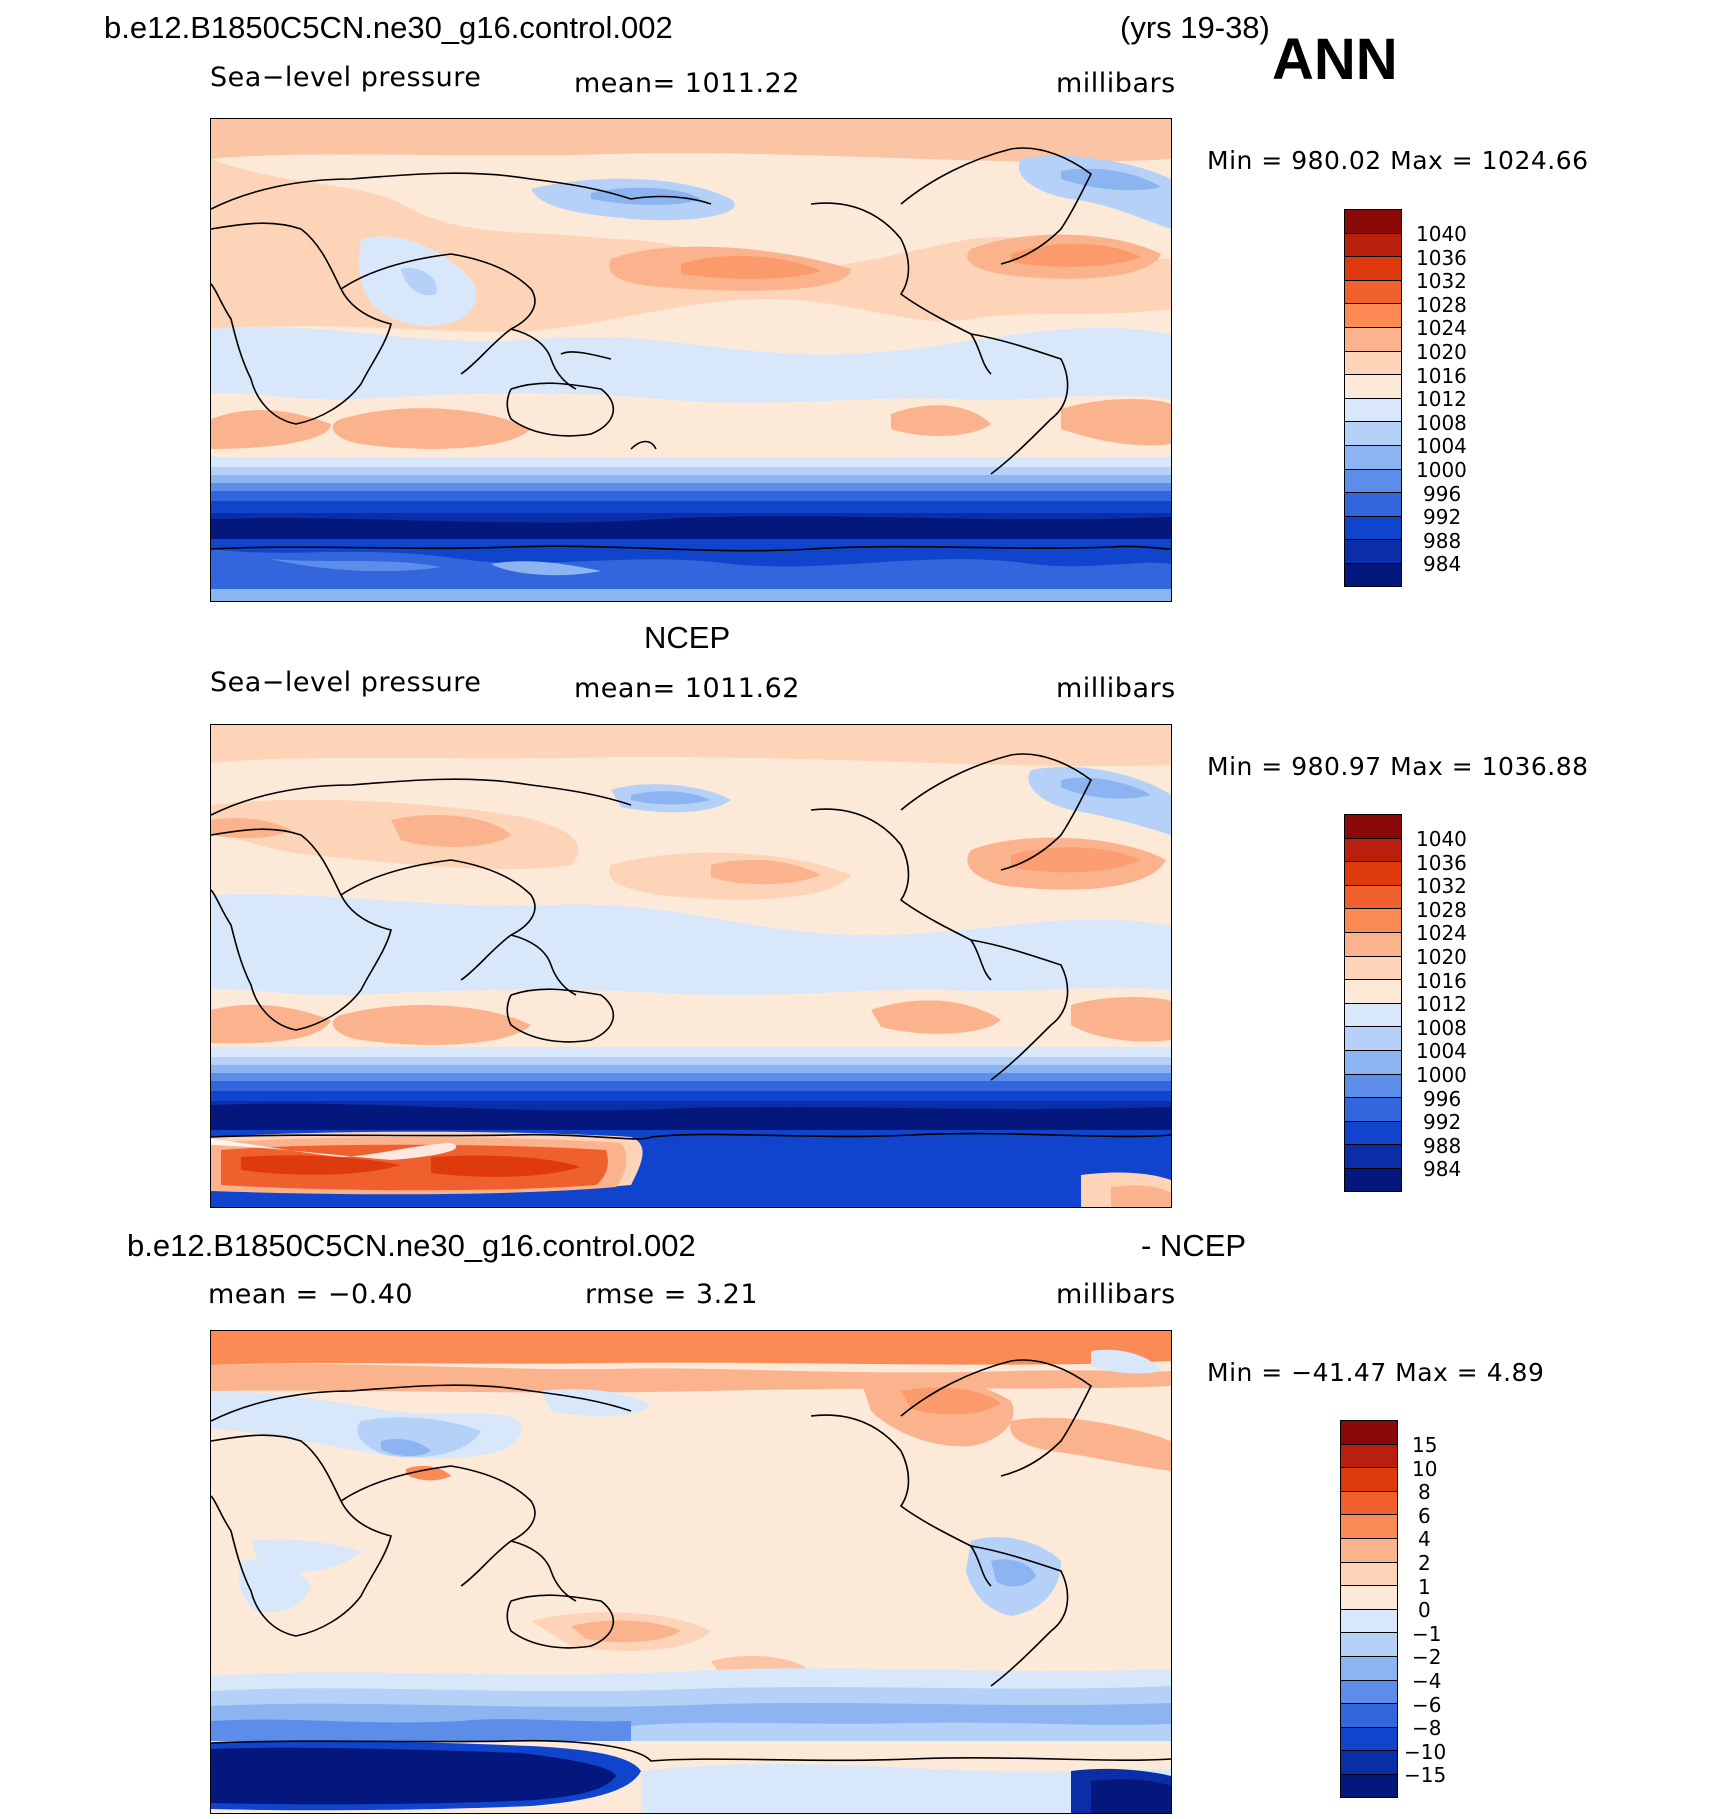 The width and height of the screenshot is (1710, 1819). Describe the element at coordinates (1441, 375) in the screenshot. I see `cb1-label: 1016` at that location.